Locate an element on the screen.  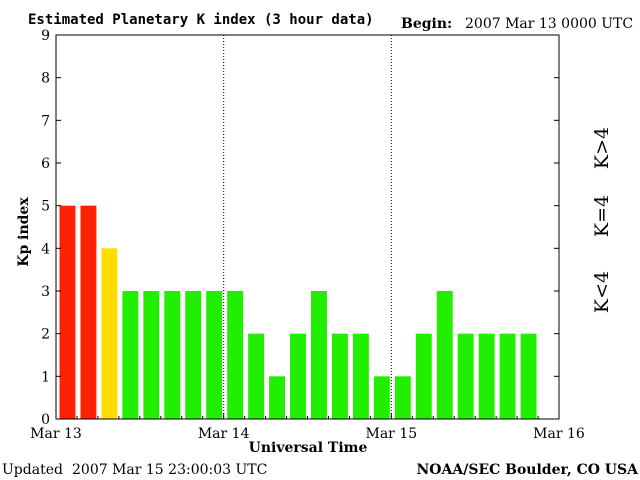
updated-value: 2007 Mar 15 23:00:03 UTC is located at coordinates (169, 470).